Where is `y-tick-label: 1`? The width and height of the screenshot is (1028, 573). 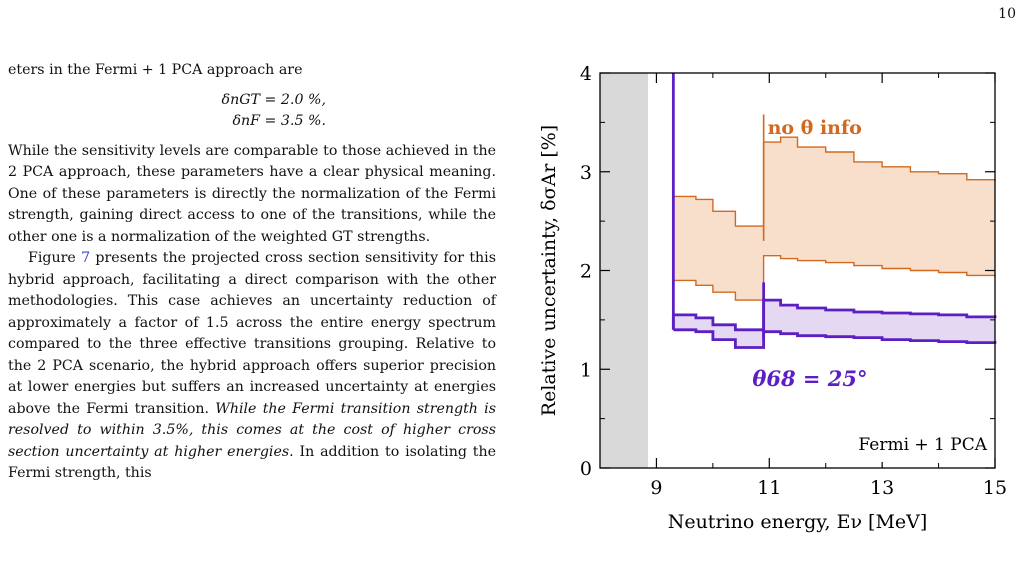
y-tick-label: 1 is located at coordinates (586, 370).